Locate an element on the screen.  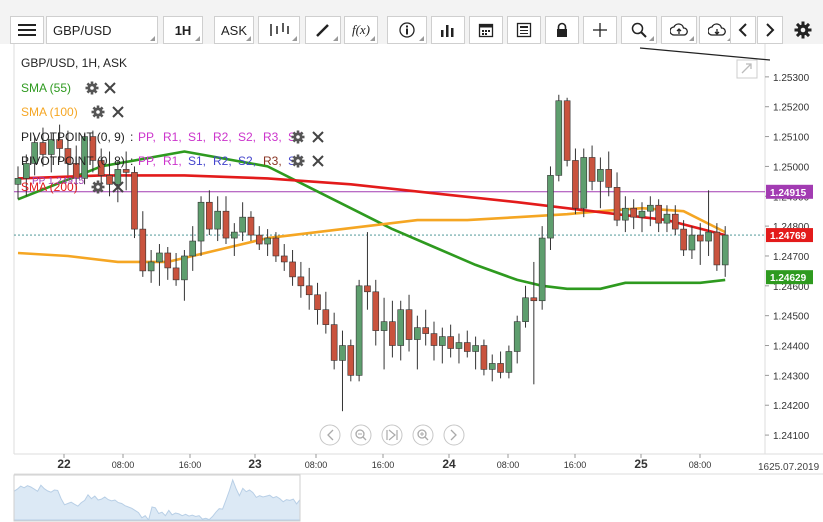
indicator-row: SMA (55) is located at coordinates (68, 88).